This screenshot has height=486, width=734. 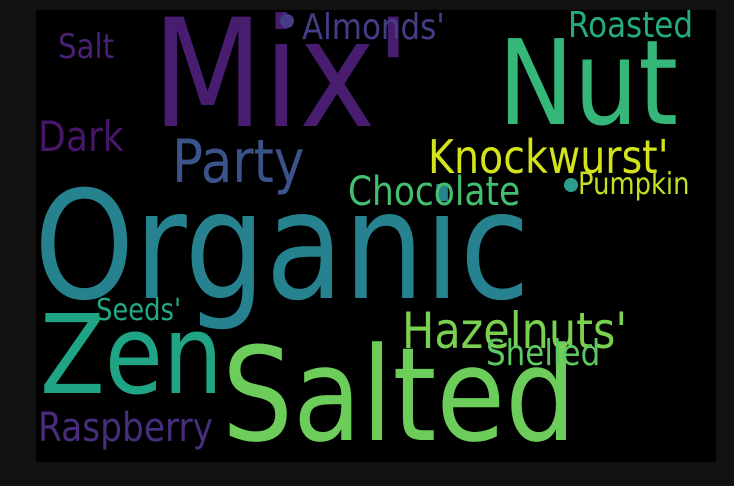 I want to click on word-salted: Salted, so click(x=399, y=390).